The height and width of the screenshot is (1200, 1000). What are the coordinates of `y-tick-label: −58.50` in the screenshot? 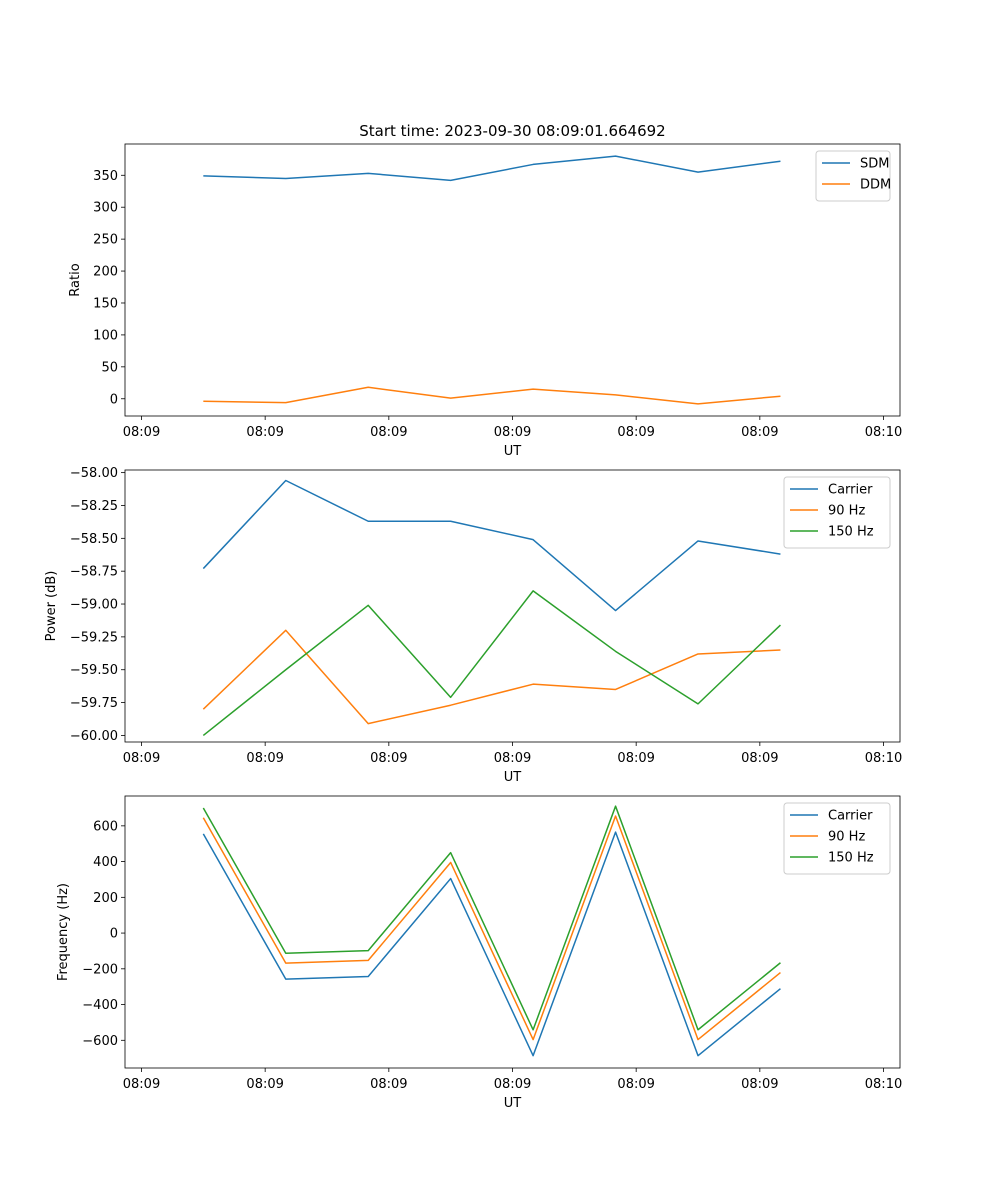 It's located at (94, 539).